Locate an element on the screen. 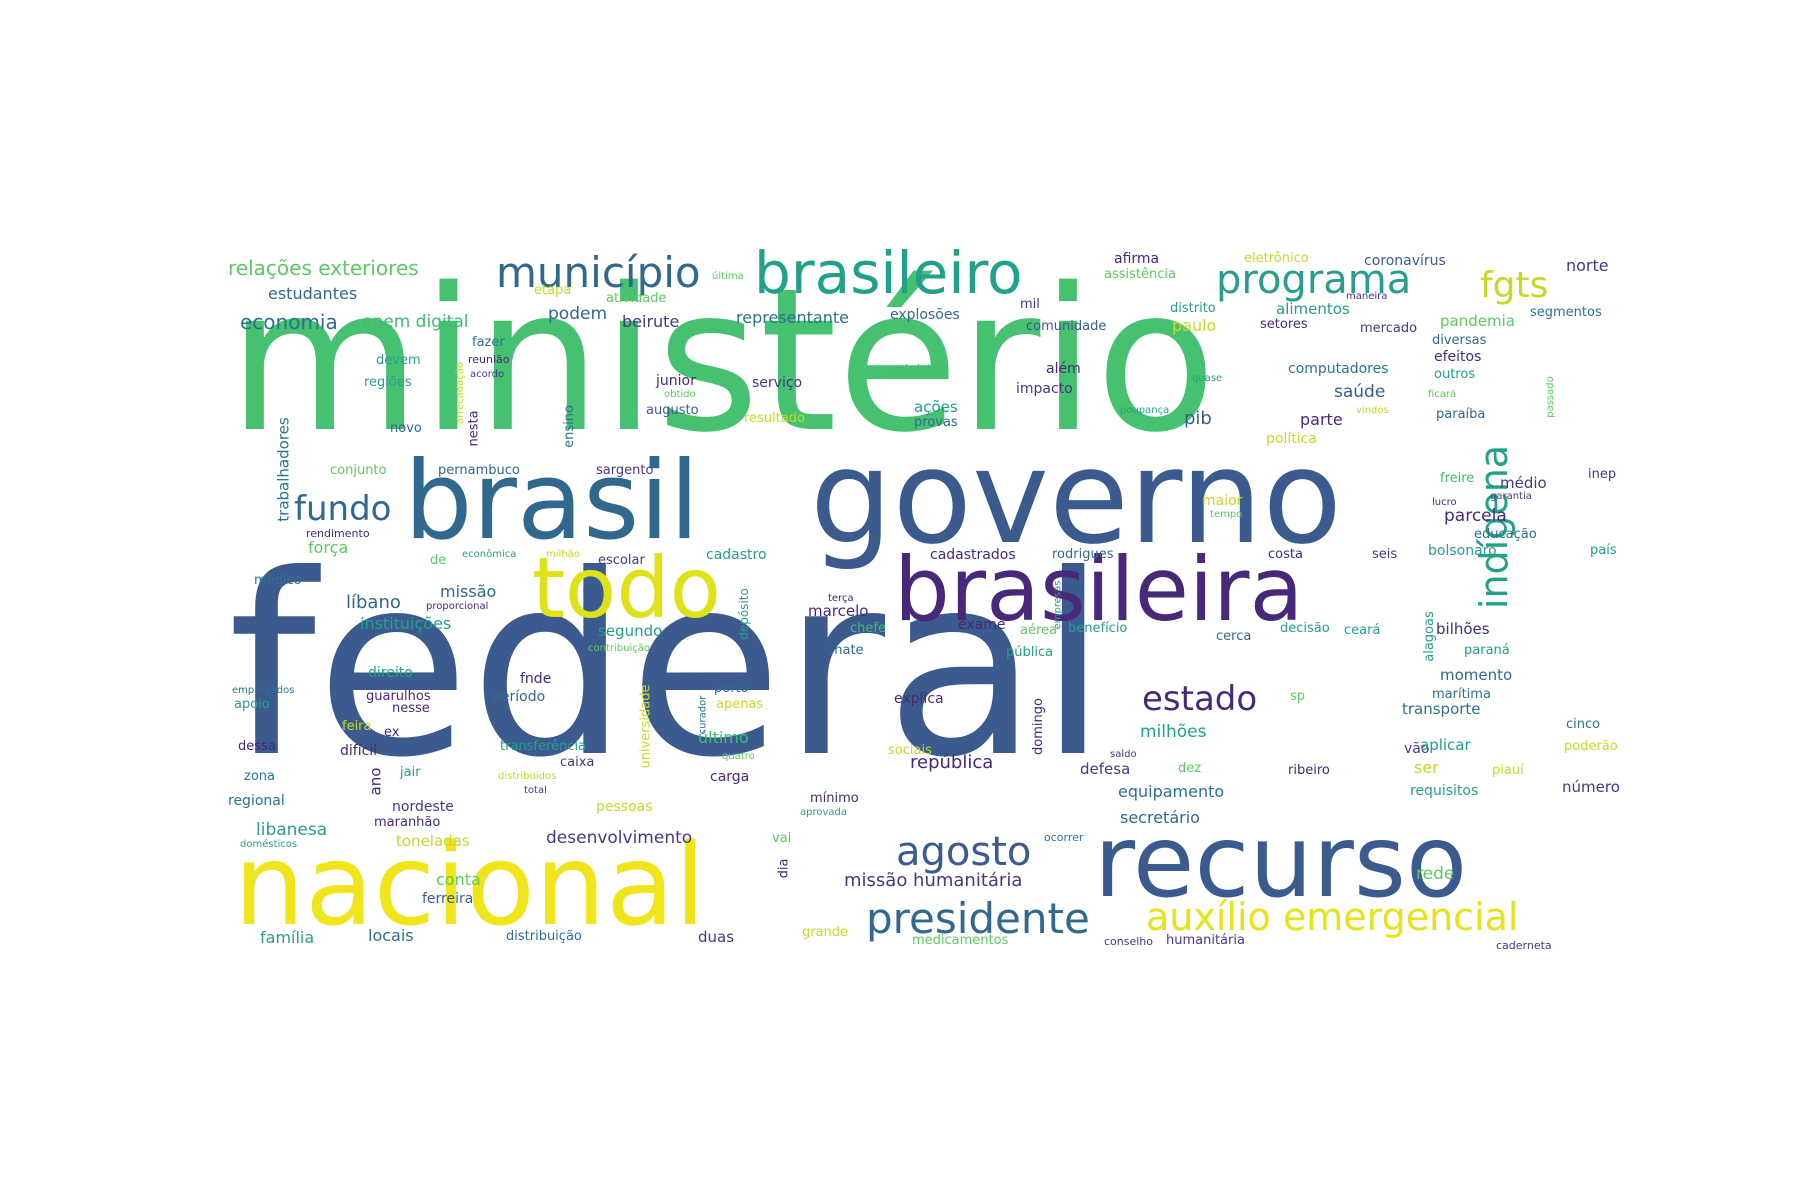 This screenshot has width=1800, height=1200. cloud-word: rendimento is located at coordinates (338, 533).